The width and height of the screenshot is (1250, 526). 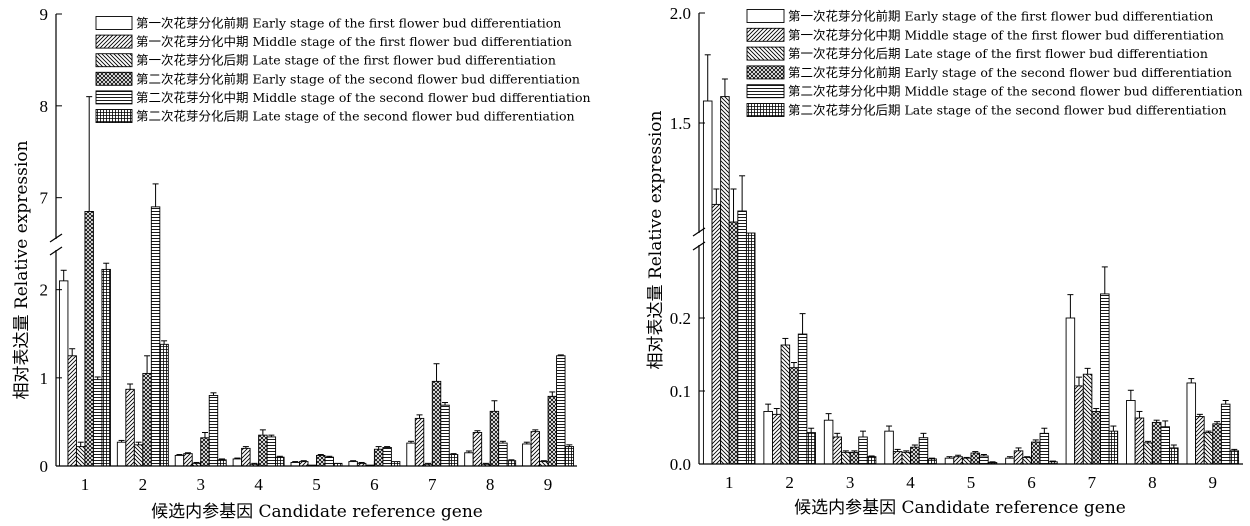 I want to click on left-x-axis-label: 候选内参基因 Candidate reference gene, so click(x=317, y=512).